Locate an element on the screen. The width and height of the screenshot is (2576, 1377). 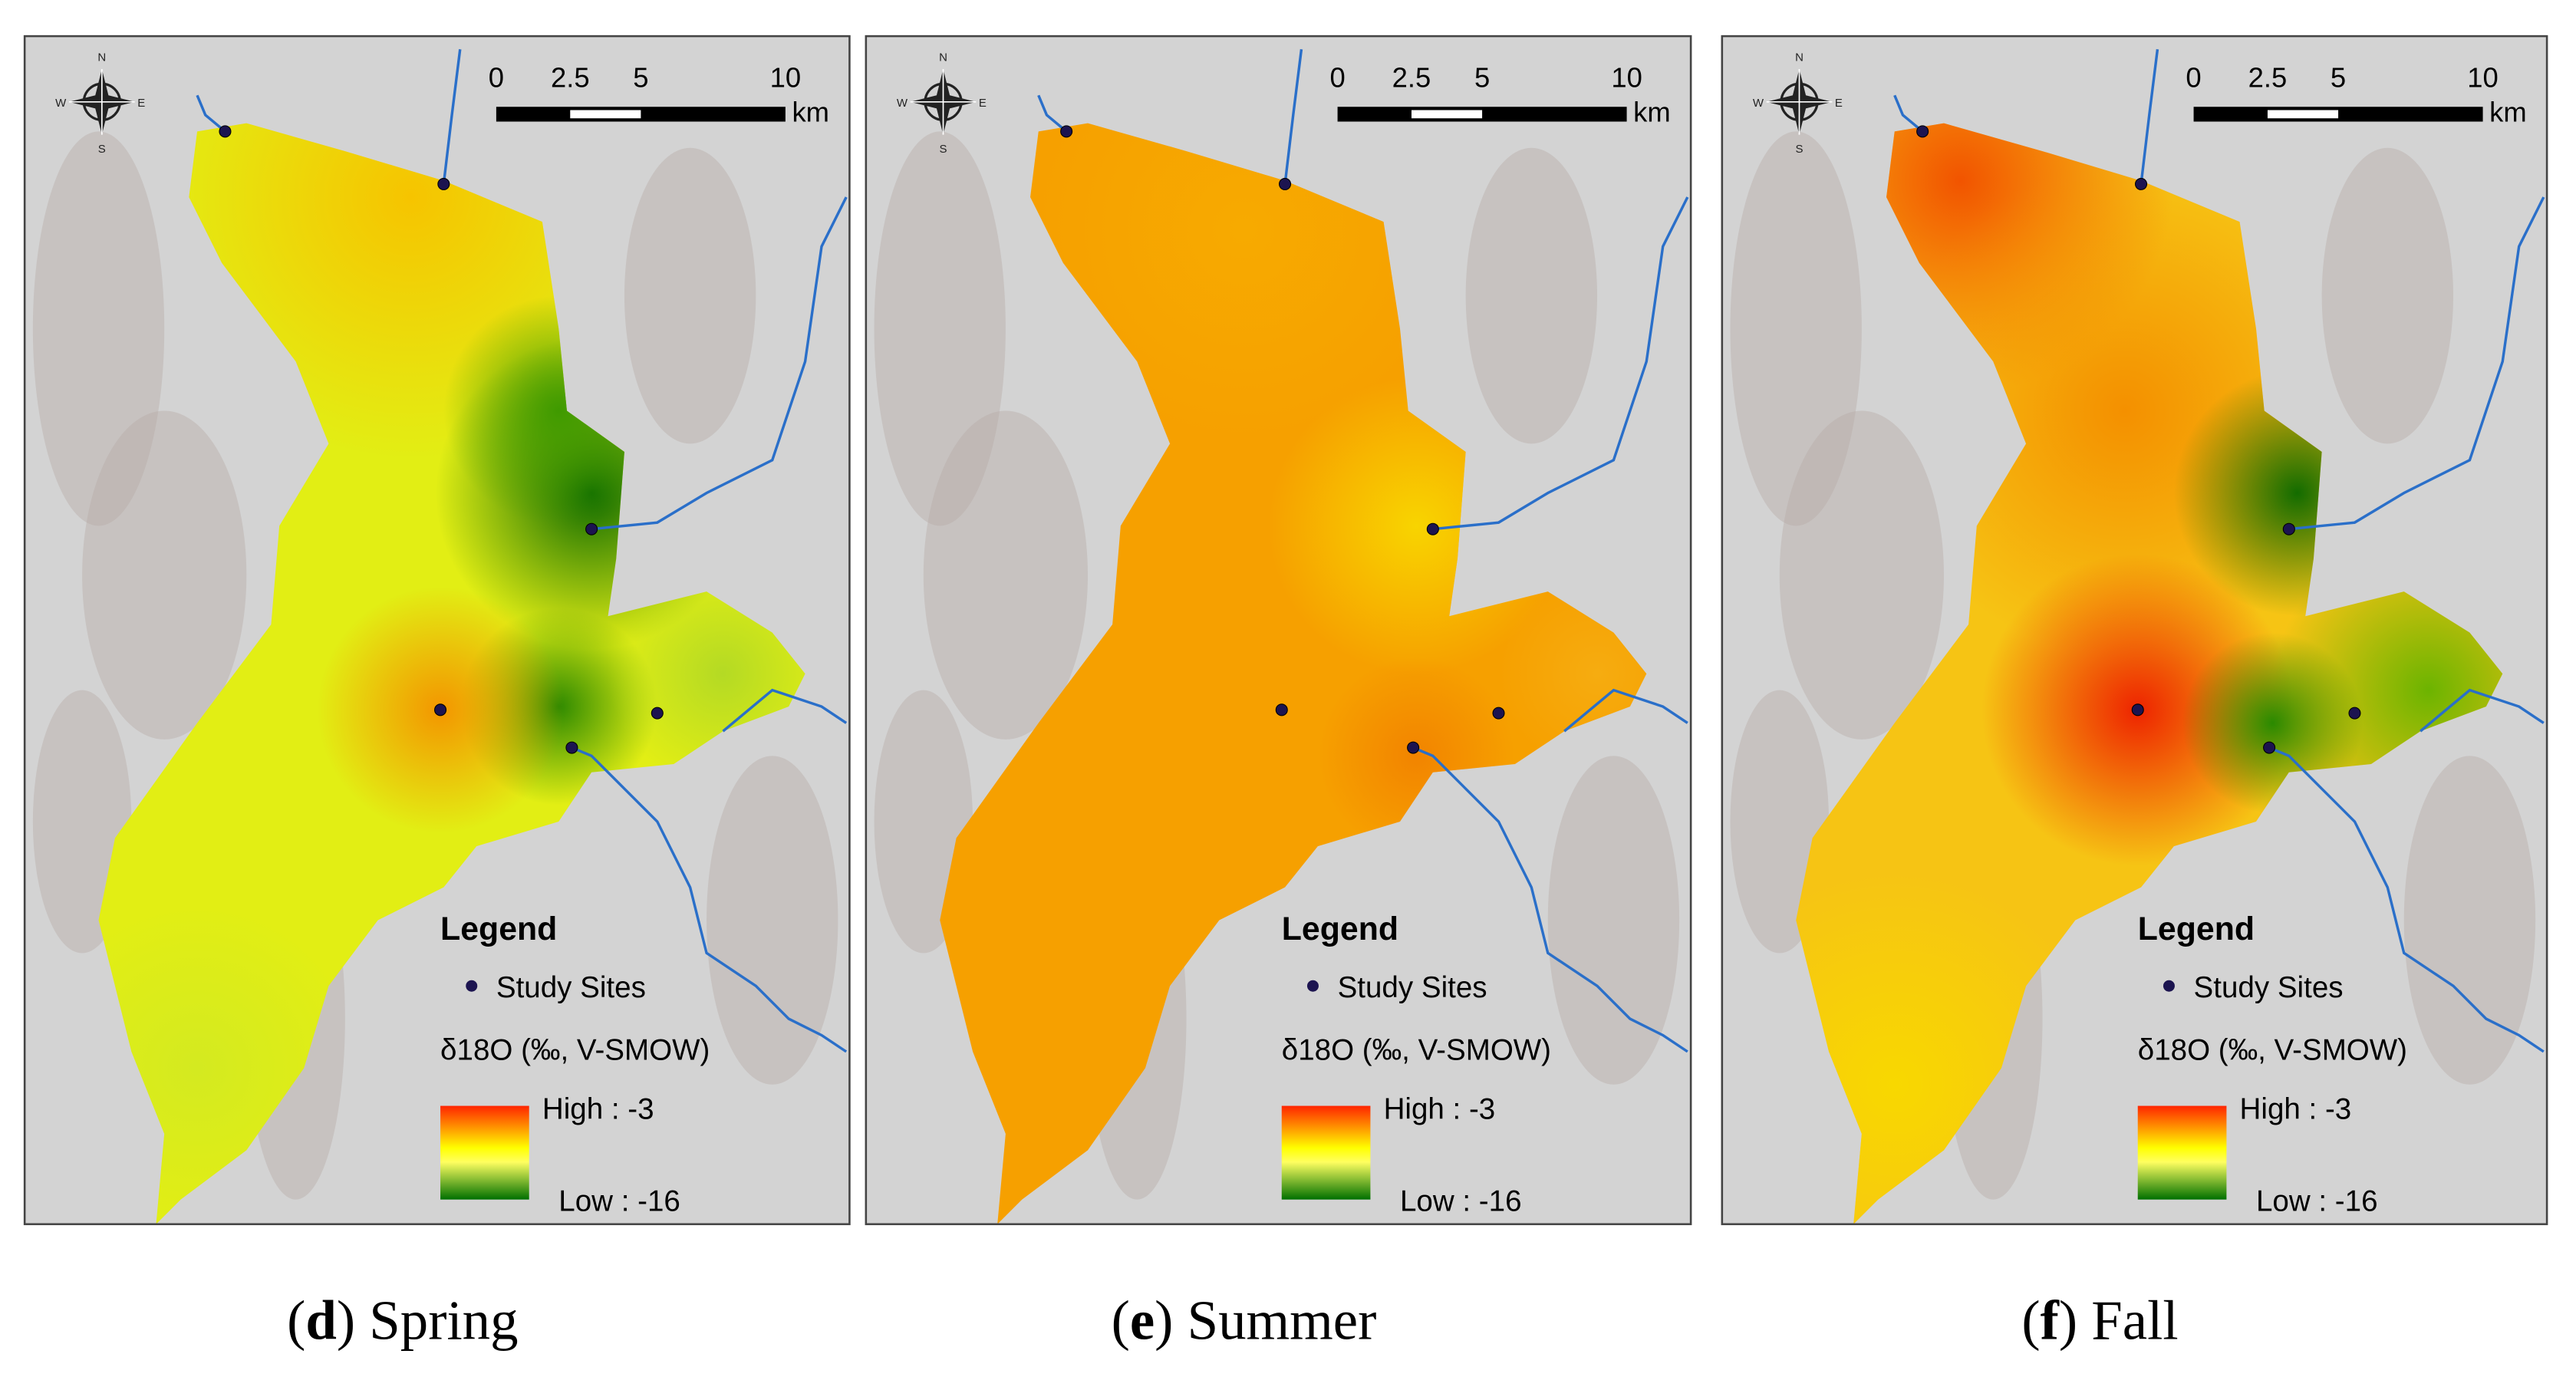
caption-part: ) Fall is located at coordinates (2119, 1321).